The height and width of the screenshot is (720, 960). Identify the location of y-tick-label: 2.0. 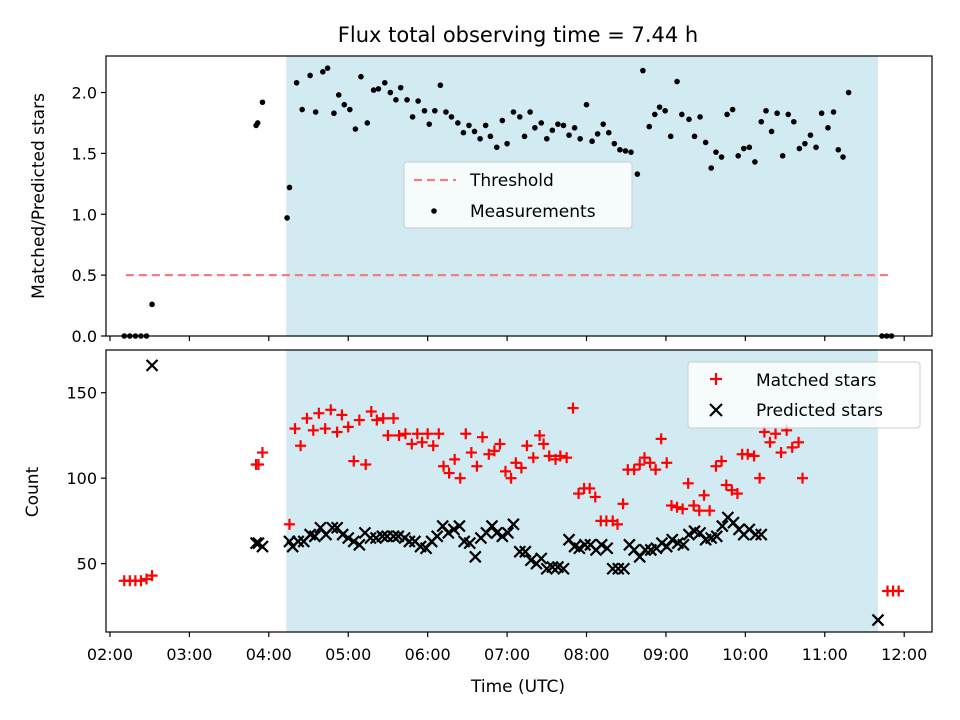
(84, 93).